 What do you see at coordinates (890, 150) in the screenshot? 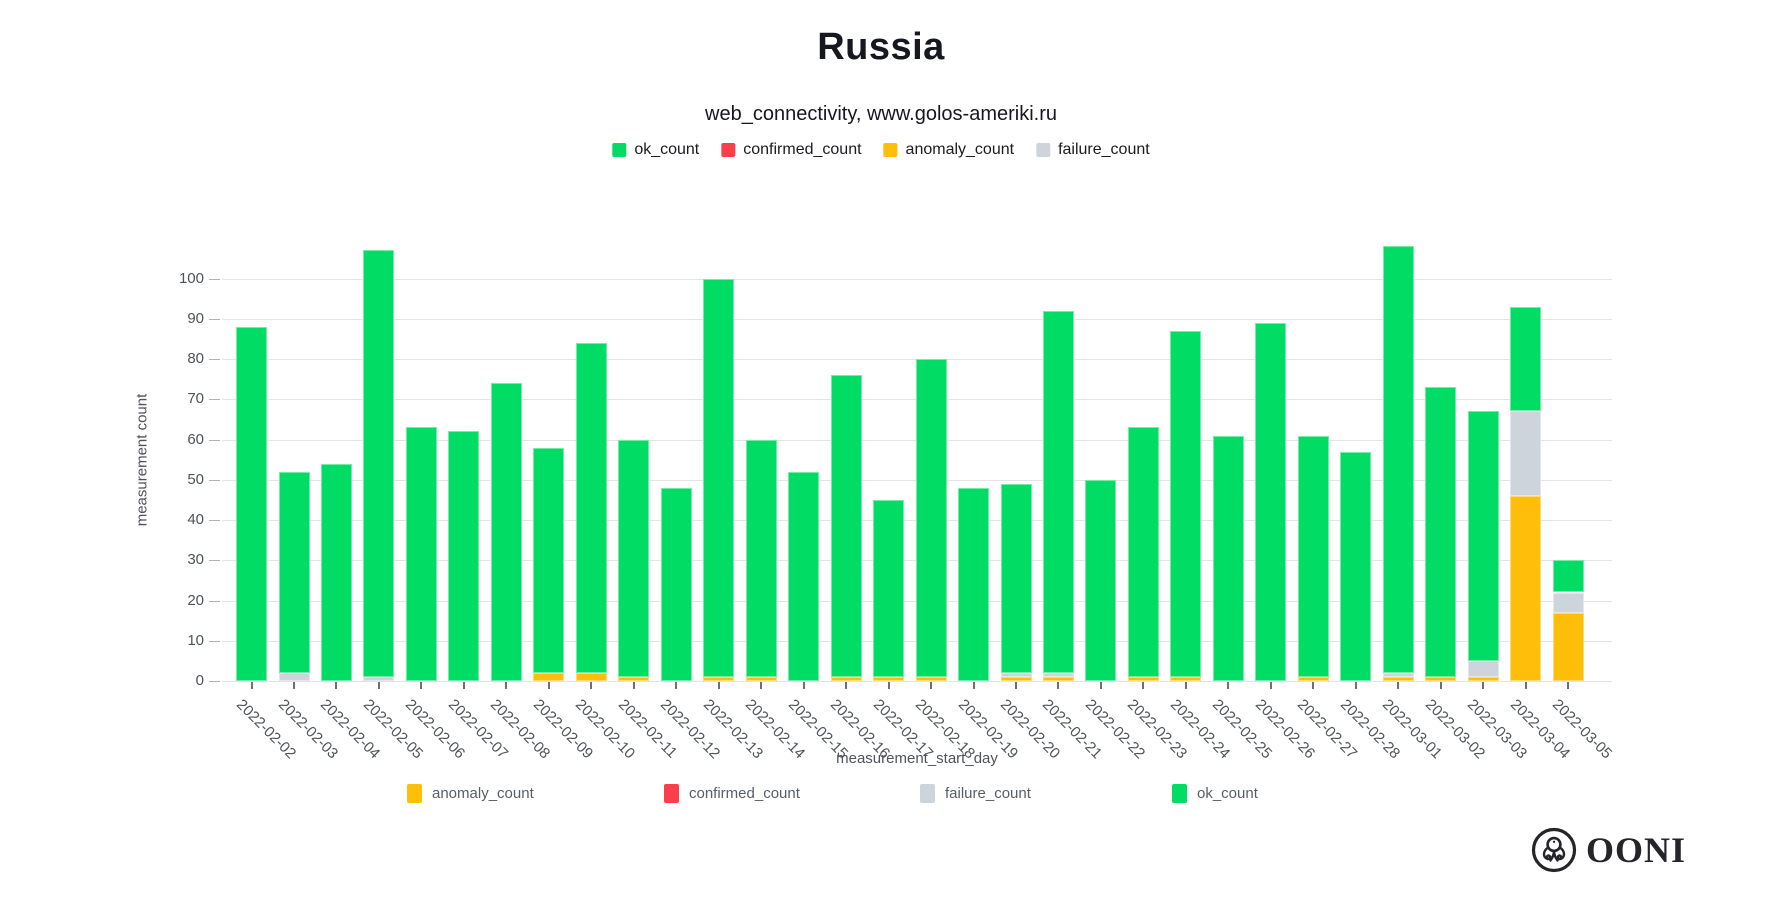
I see `anomaly_count-swatch-icon` at bounding box center [890, 150].